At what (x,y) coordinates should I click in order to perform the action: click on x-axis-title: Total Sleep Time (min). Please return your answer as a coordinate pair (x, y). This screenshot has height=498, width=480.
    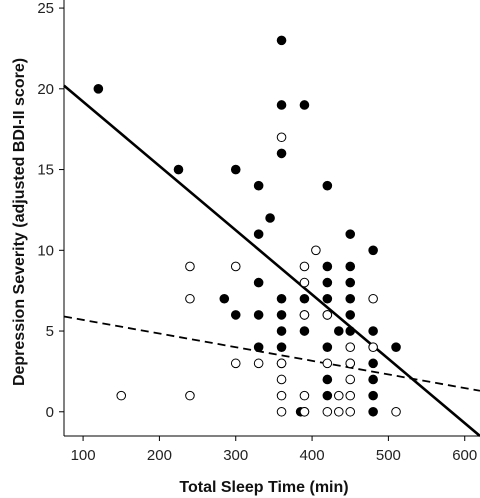
    Looking at the image, I should click on (263, 487).